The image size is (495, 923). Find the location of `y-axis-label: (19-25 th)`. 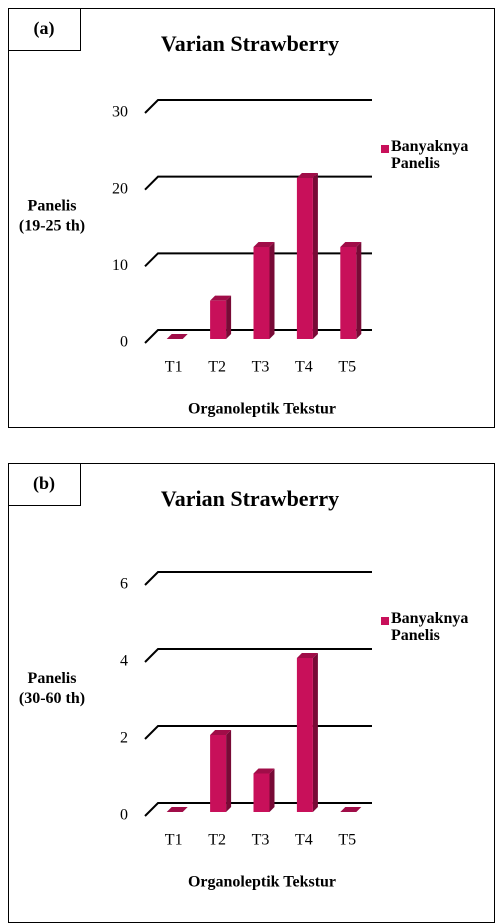

y-axis-label: (19-25 th) is located at coordinates (52, 226).